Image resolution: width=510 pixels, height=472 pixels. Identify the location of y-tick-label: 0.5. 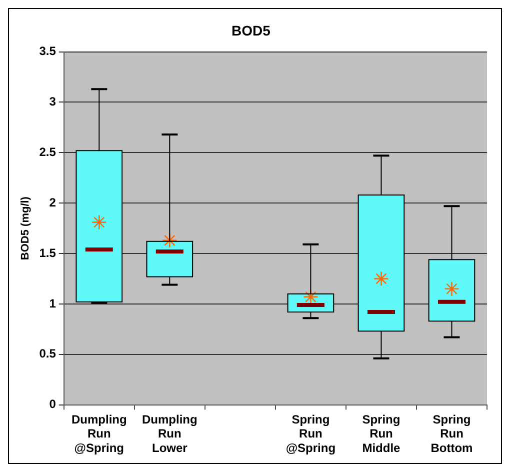
(47, 353).